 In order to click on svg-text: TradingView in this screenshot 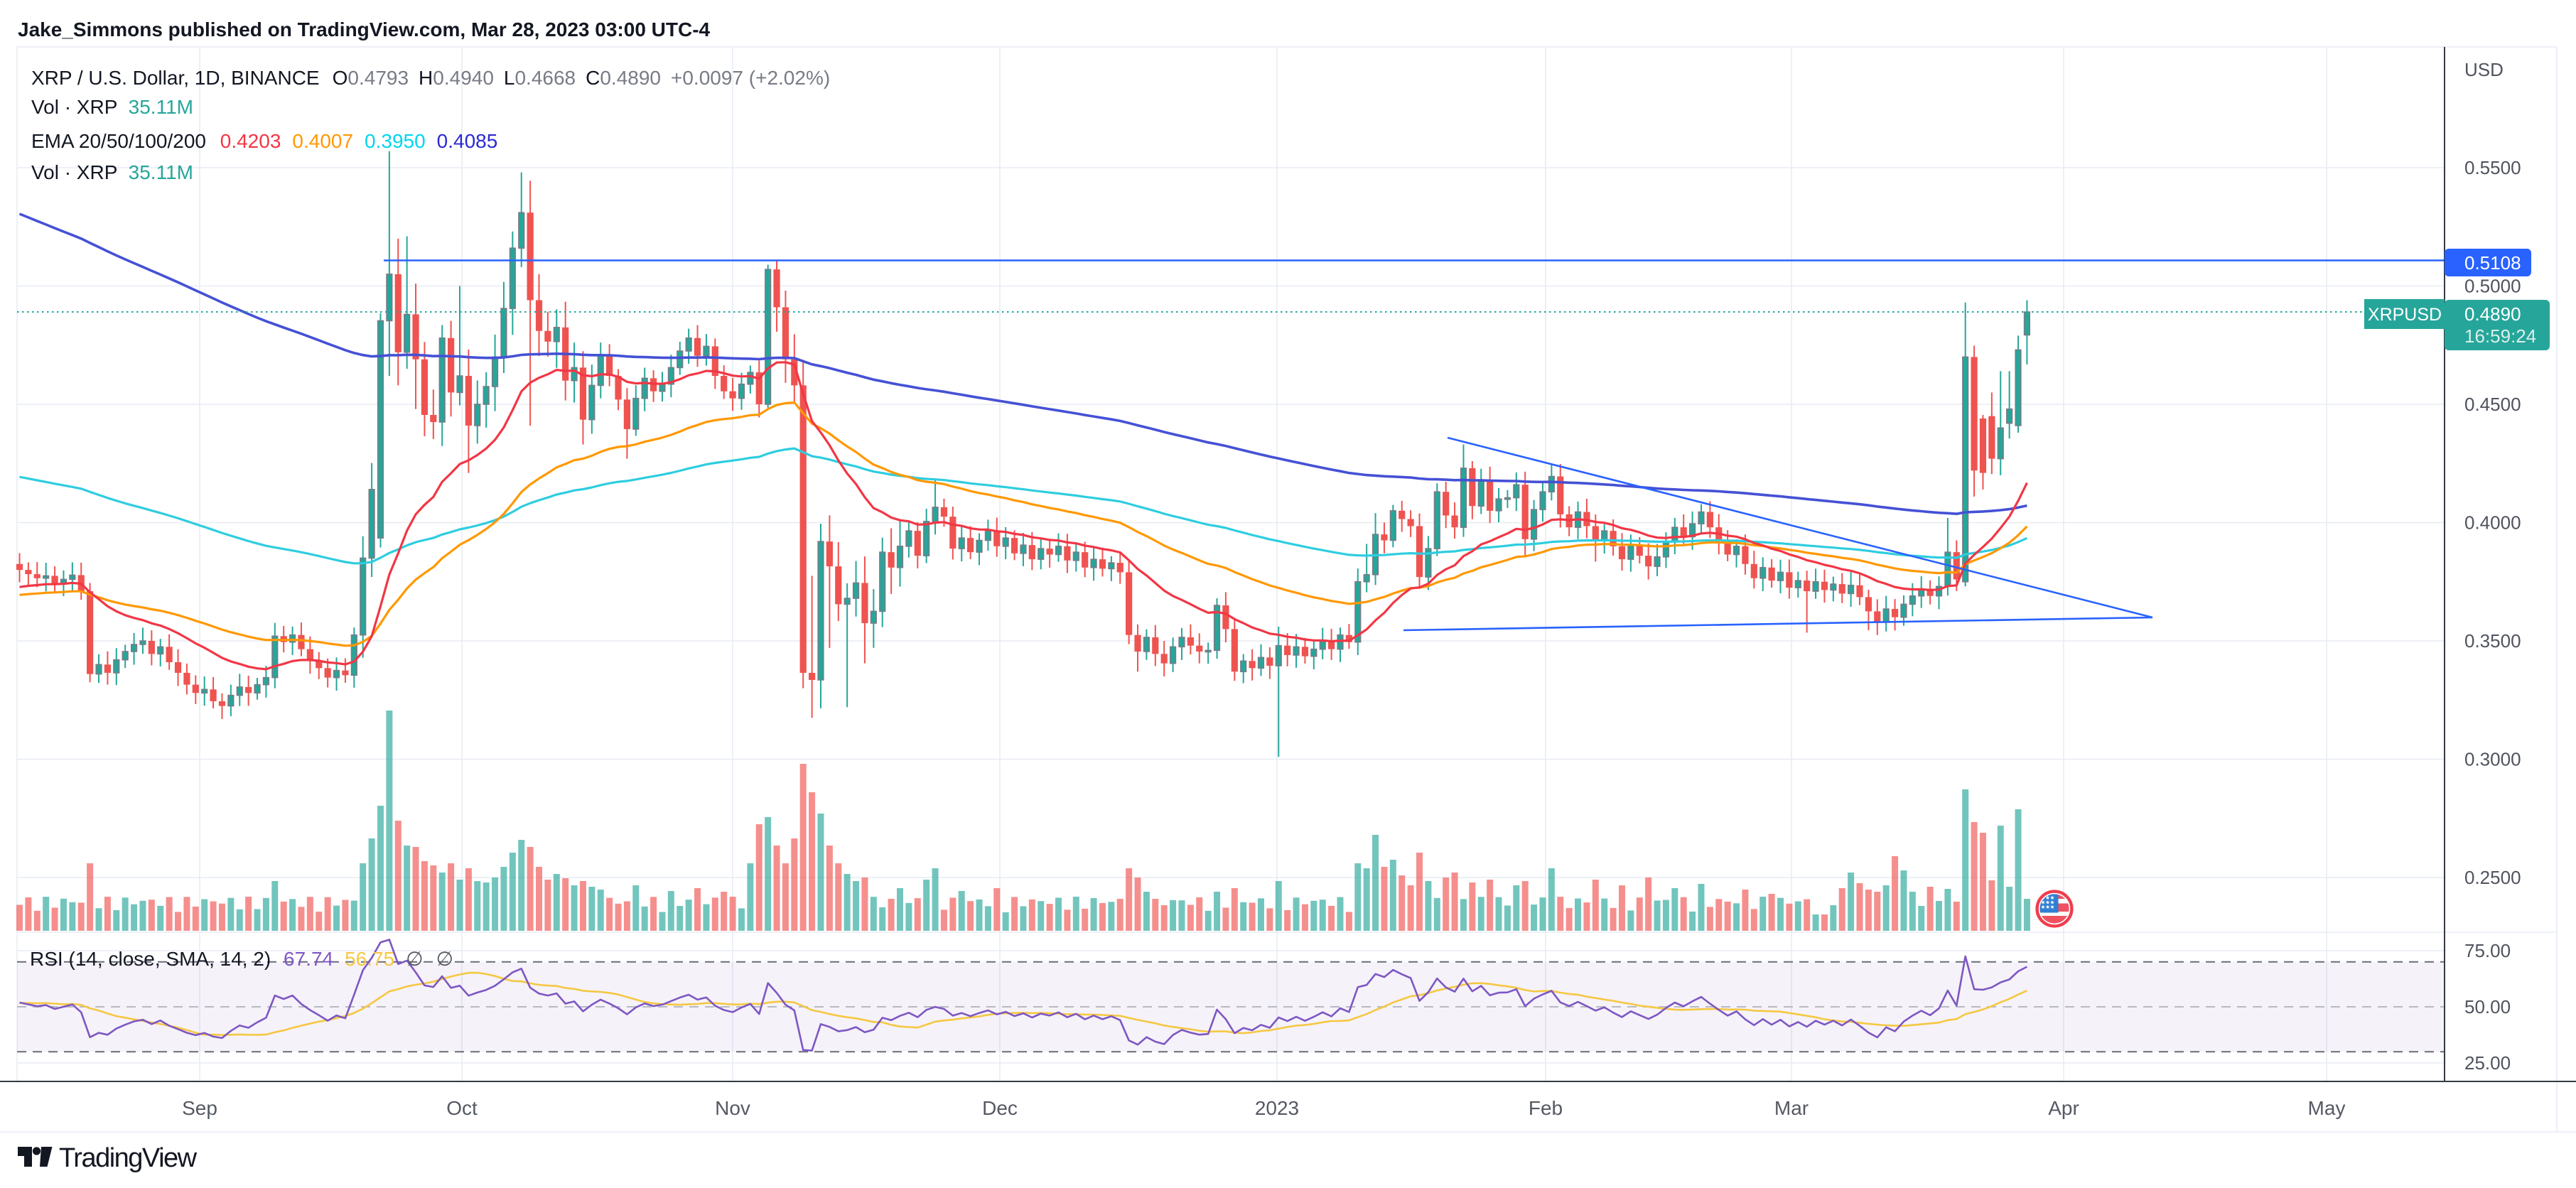, I will do `click(128, 1158)`.